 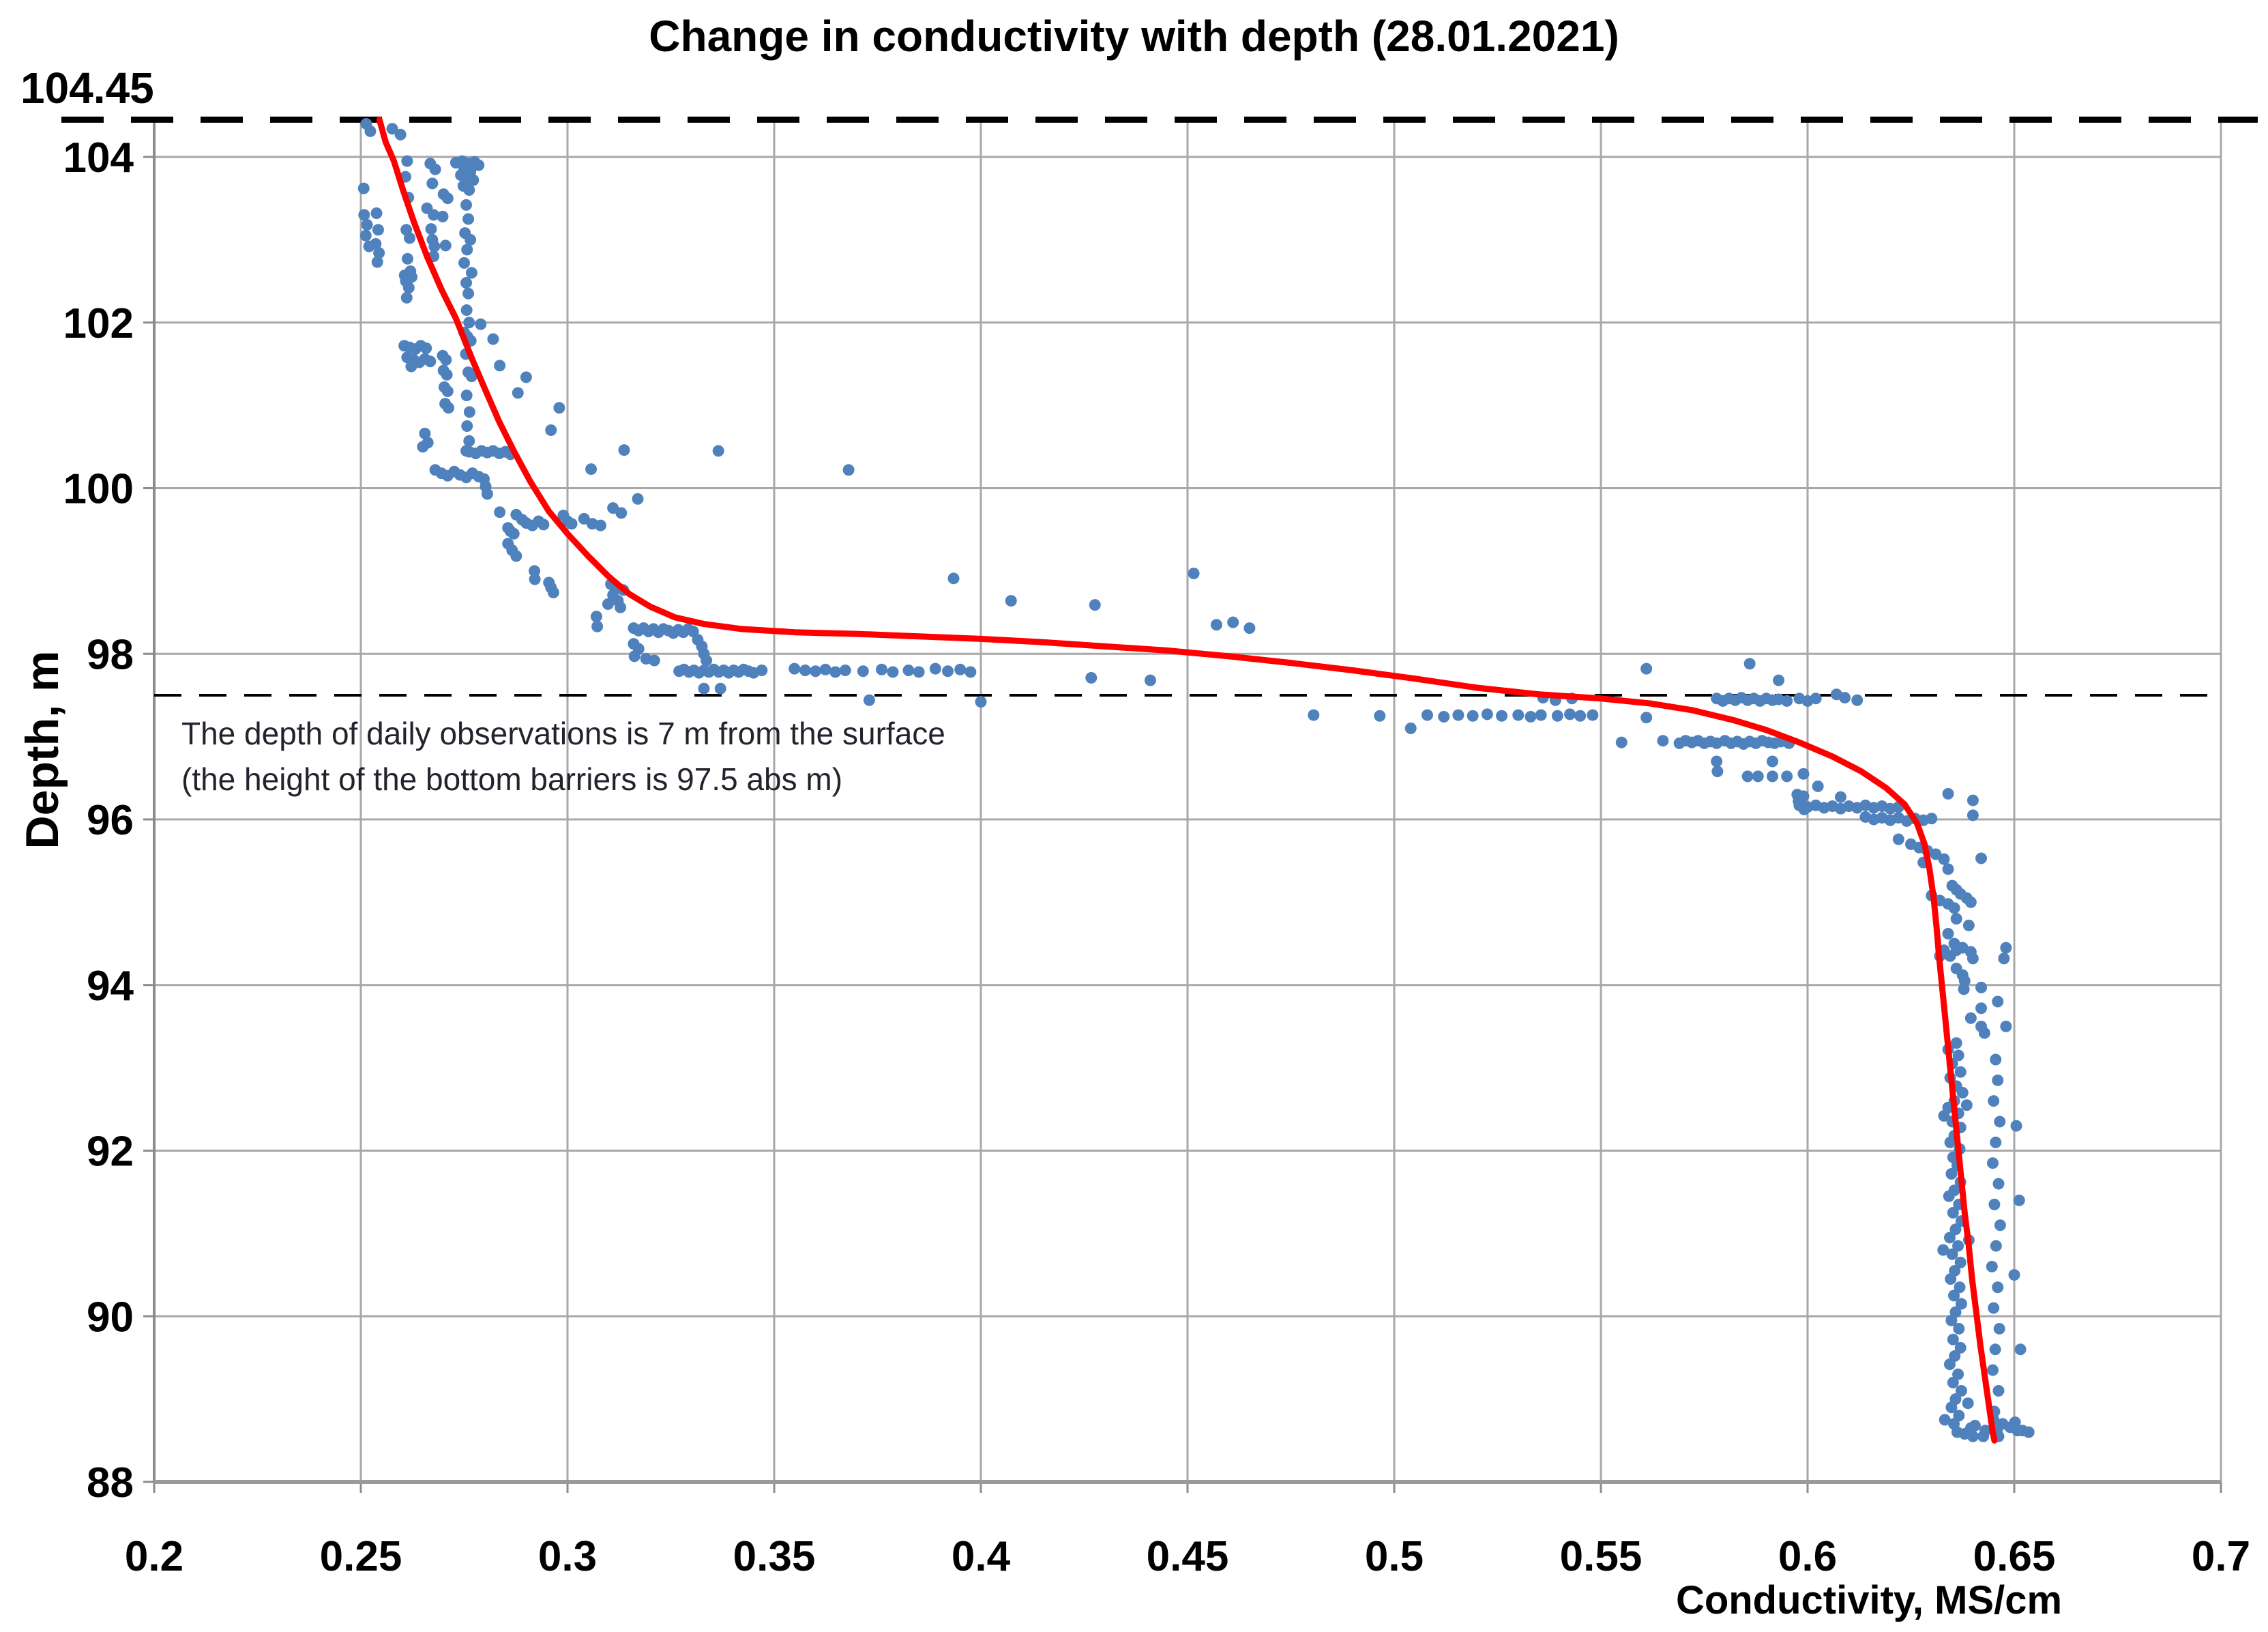 I want to click on x-tick-label: 0.45, so click(x=1188, y=1556).